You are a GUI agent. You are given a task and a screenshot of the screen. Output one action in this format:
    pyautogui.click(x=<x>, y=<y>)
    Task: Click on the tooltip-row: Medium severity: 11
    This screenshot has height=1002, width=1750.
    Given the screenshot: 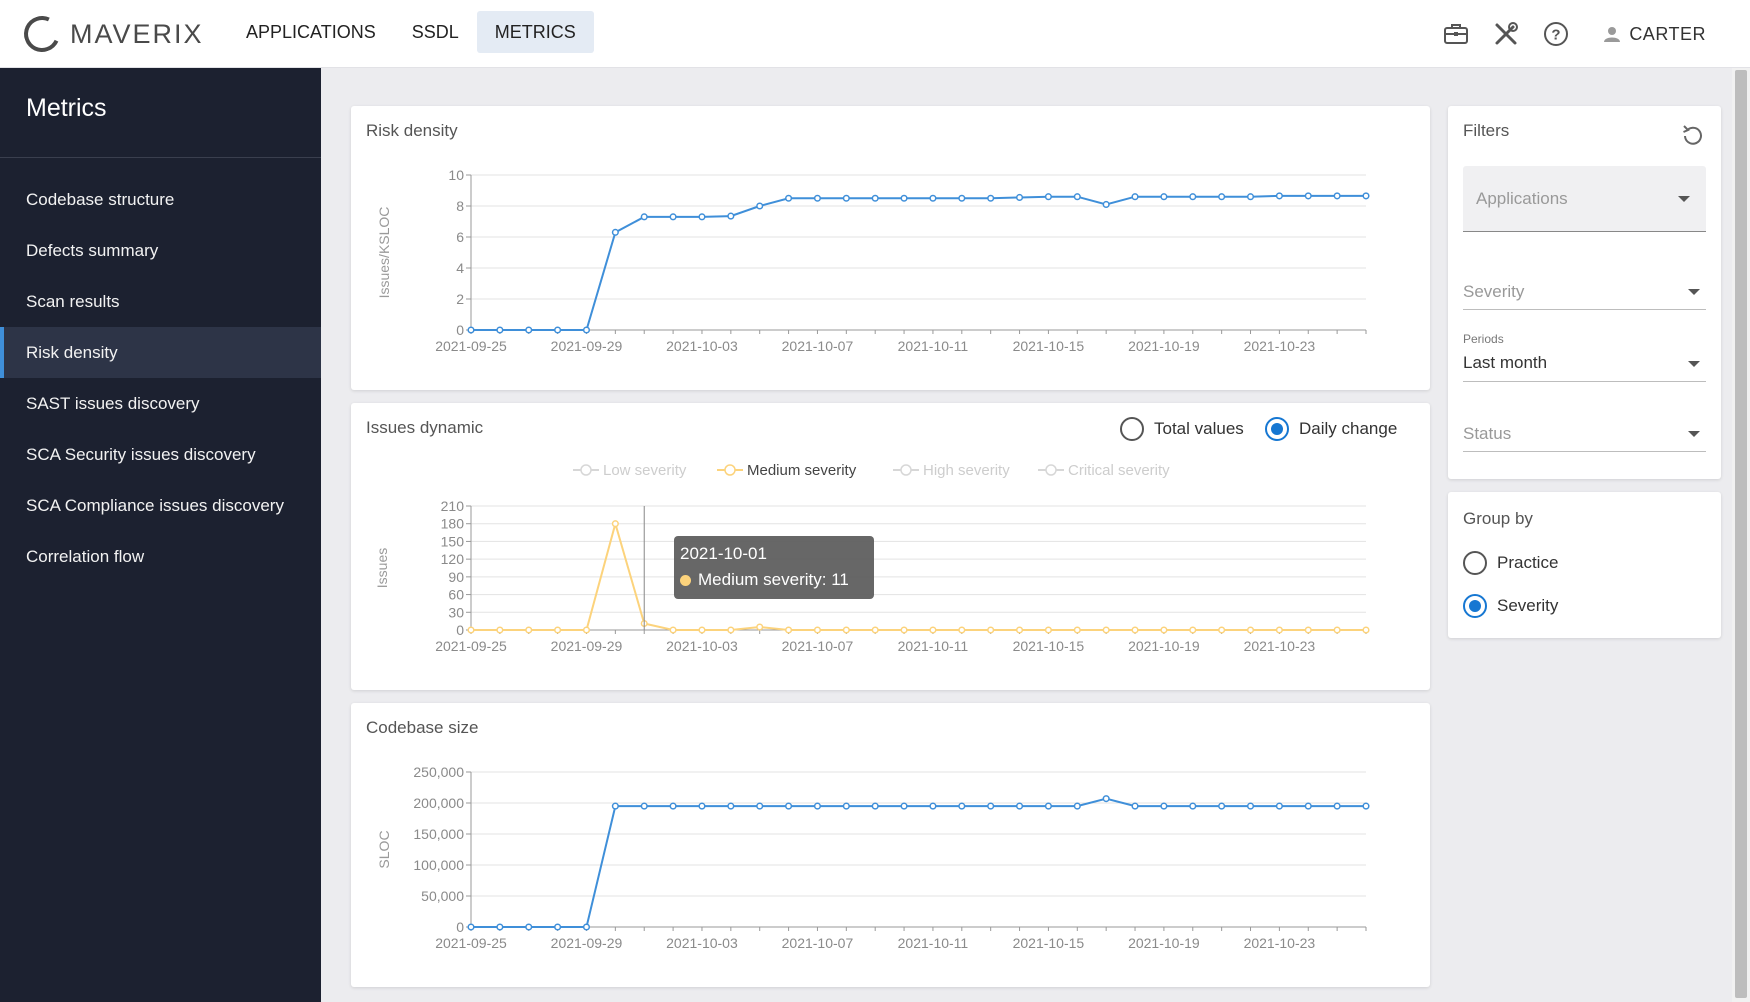 What is the action you would take?
    pyautogui.click(x=774, y=580)
    